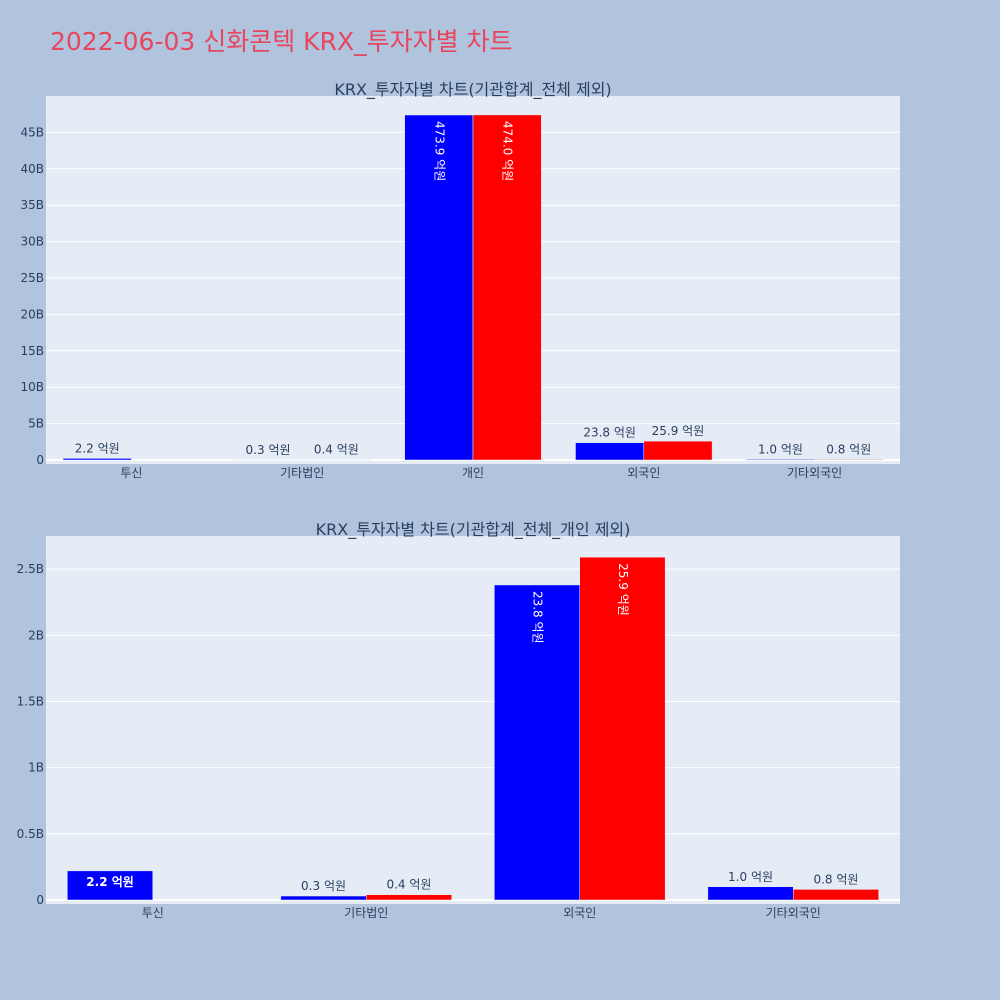 The height and width of the screenshot is (1000, 1000). I want to click on y-tick-label: 15B, so click(32, 351).